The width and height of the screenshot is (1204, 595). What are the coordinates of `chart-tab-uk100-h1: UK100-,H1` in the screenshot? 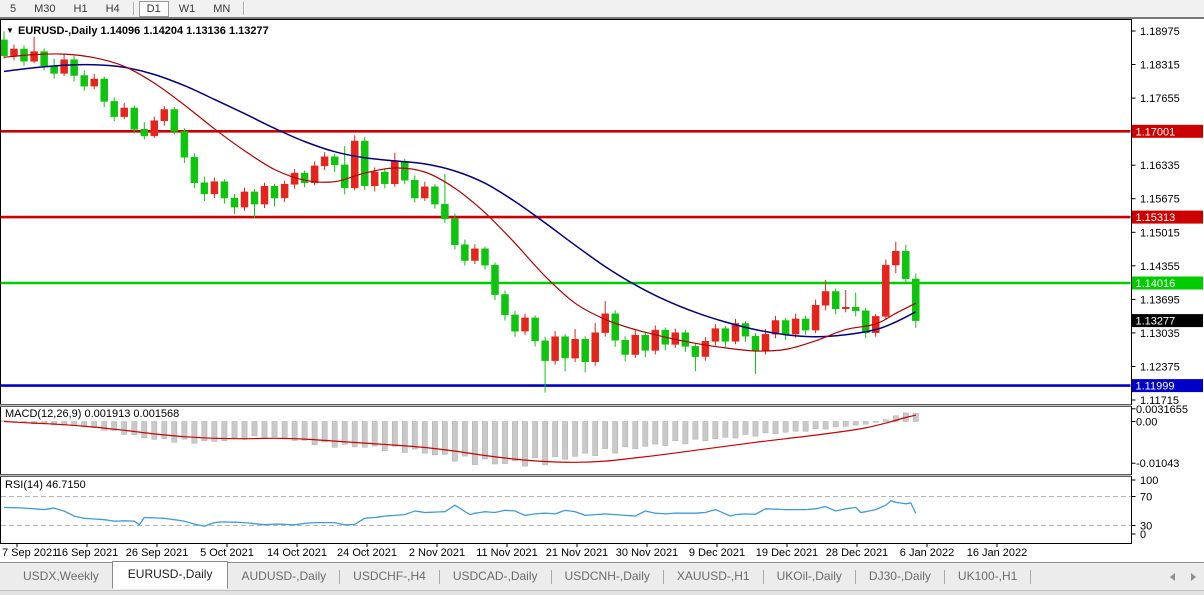 It's located at (987, 576).